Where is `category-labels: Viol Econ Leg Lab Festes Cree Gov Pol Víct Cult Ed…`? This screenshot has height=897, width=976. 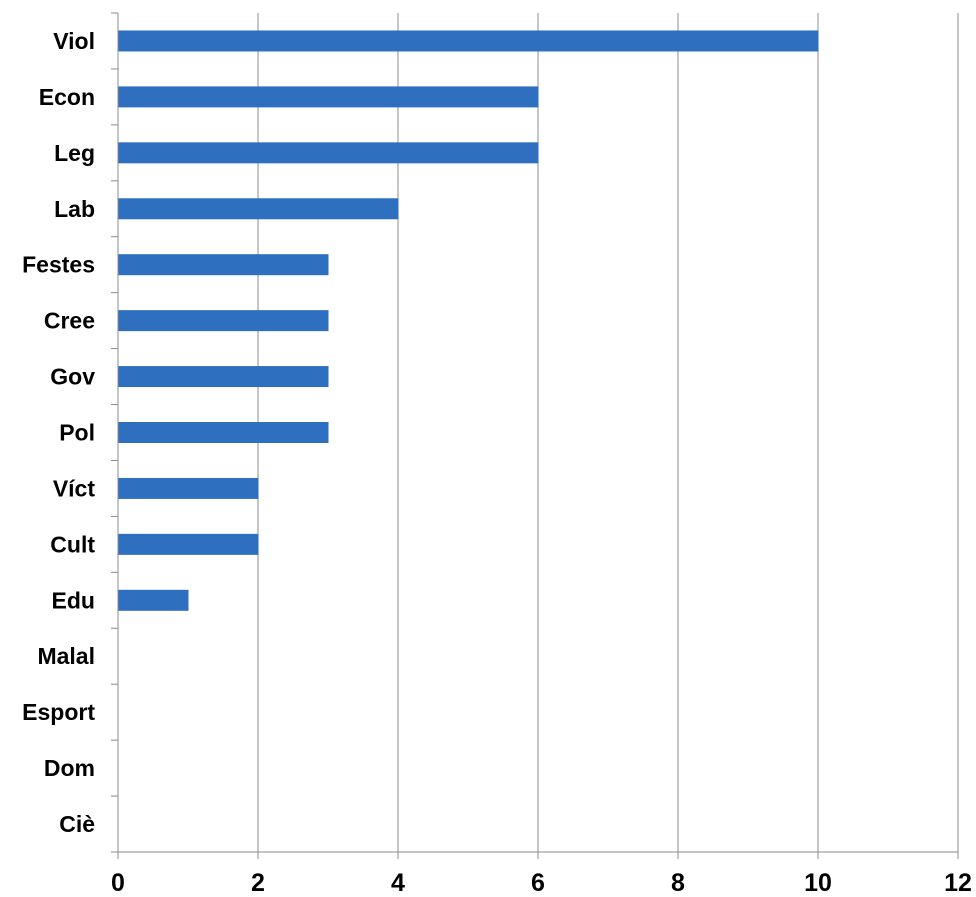
category-labels: Viol Econ Leg Lab Festes Cree Gov Pol Víct Cult Ed… is located at coordinates (58, 432).